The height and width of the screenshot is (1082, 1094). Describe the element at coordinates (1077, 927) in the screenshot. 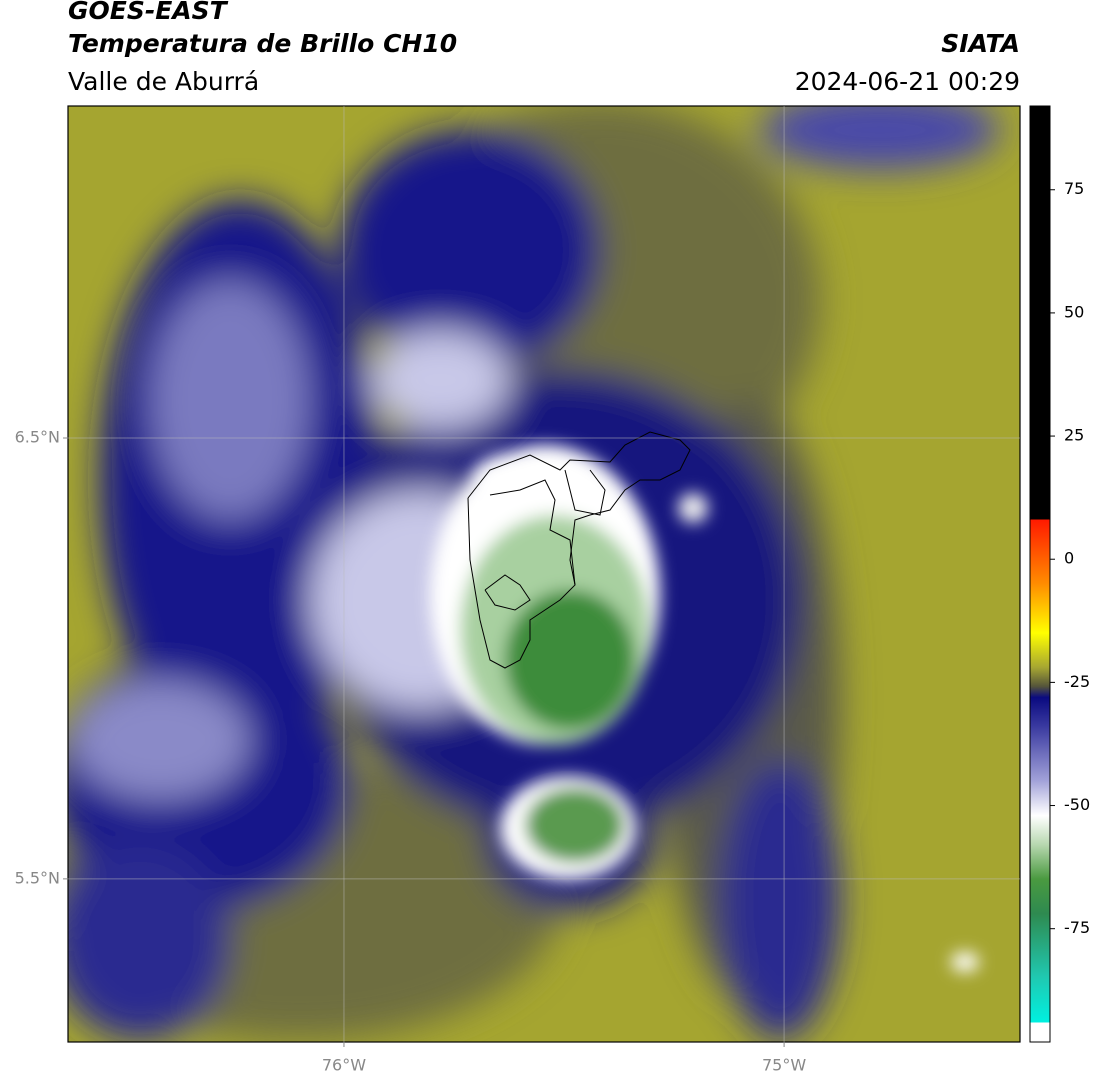

I see `colorbar-label: -75` at that location.